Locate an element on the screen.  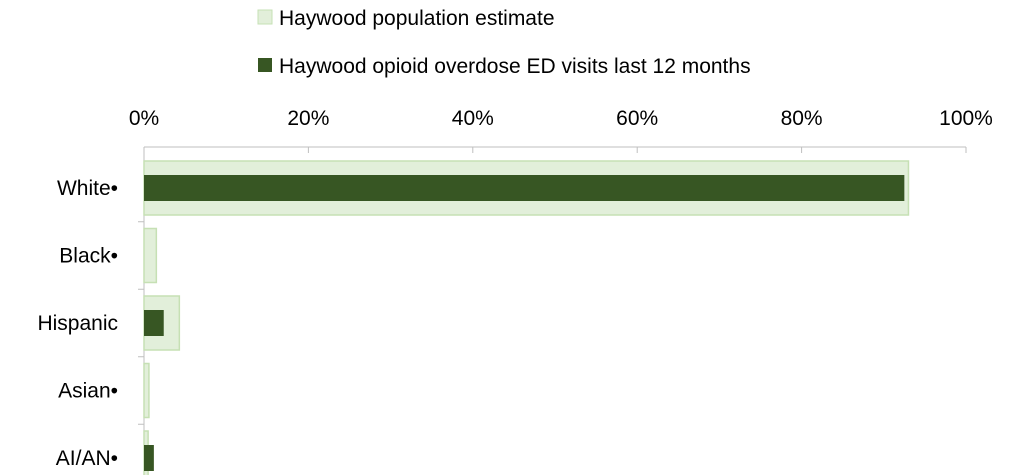
legend-swatch-overdose is located at coordinates (265, 65).